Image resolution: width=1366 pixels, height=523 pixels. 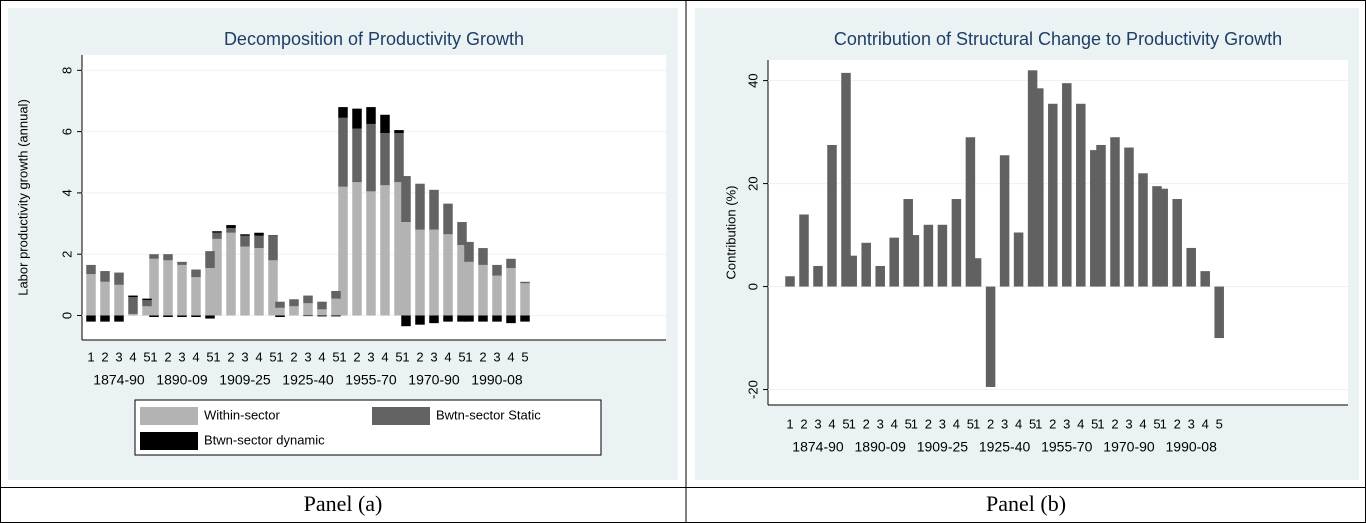 What do you see at coordinates (752, 80) in the screenshot?
I see `y-tick-label: 40` at bounding box center [752, 80].